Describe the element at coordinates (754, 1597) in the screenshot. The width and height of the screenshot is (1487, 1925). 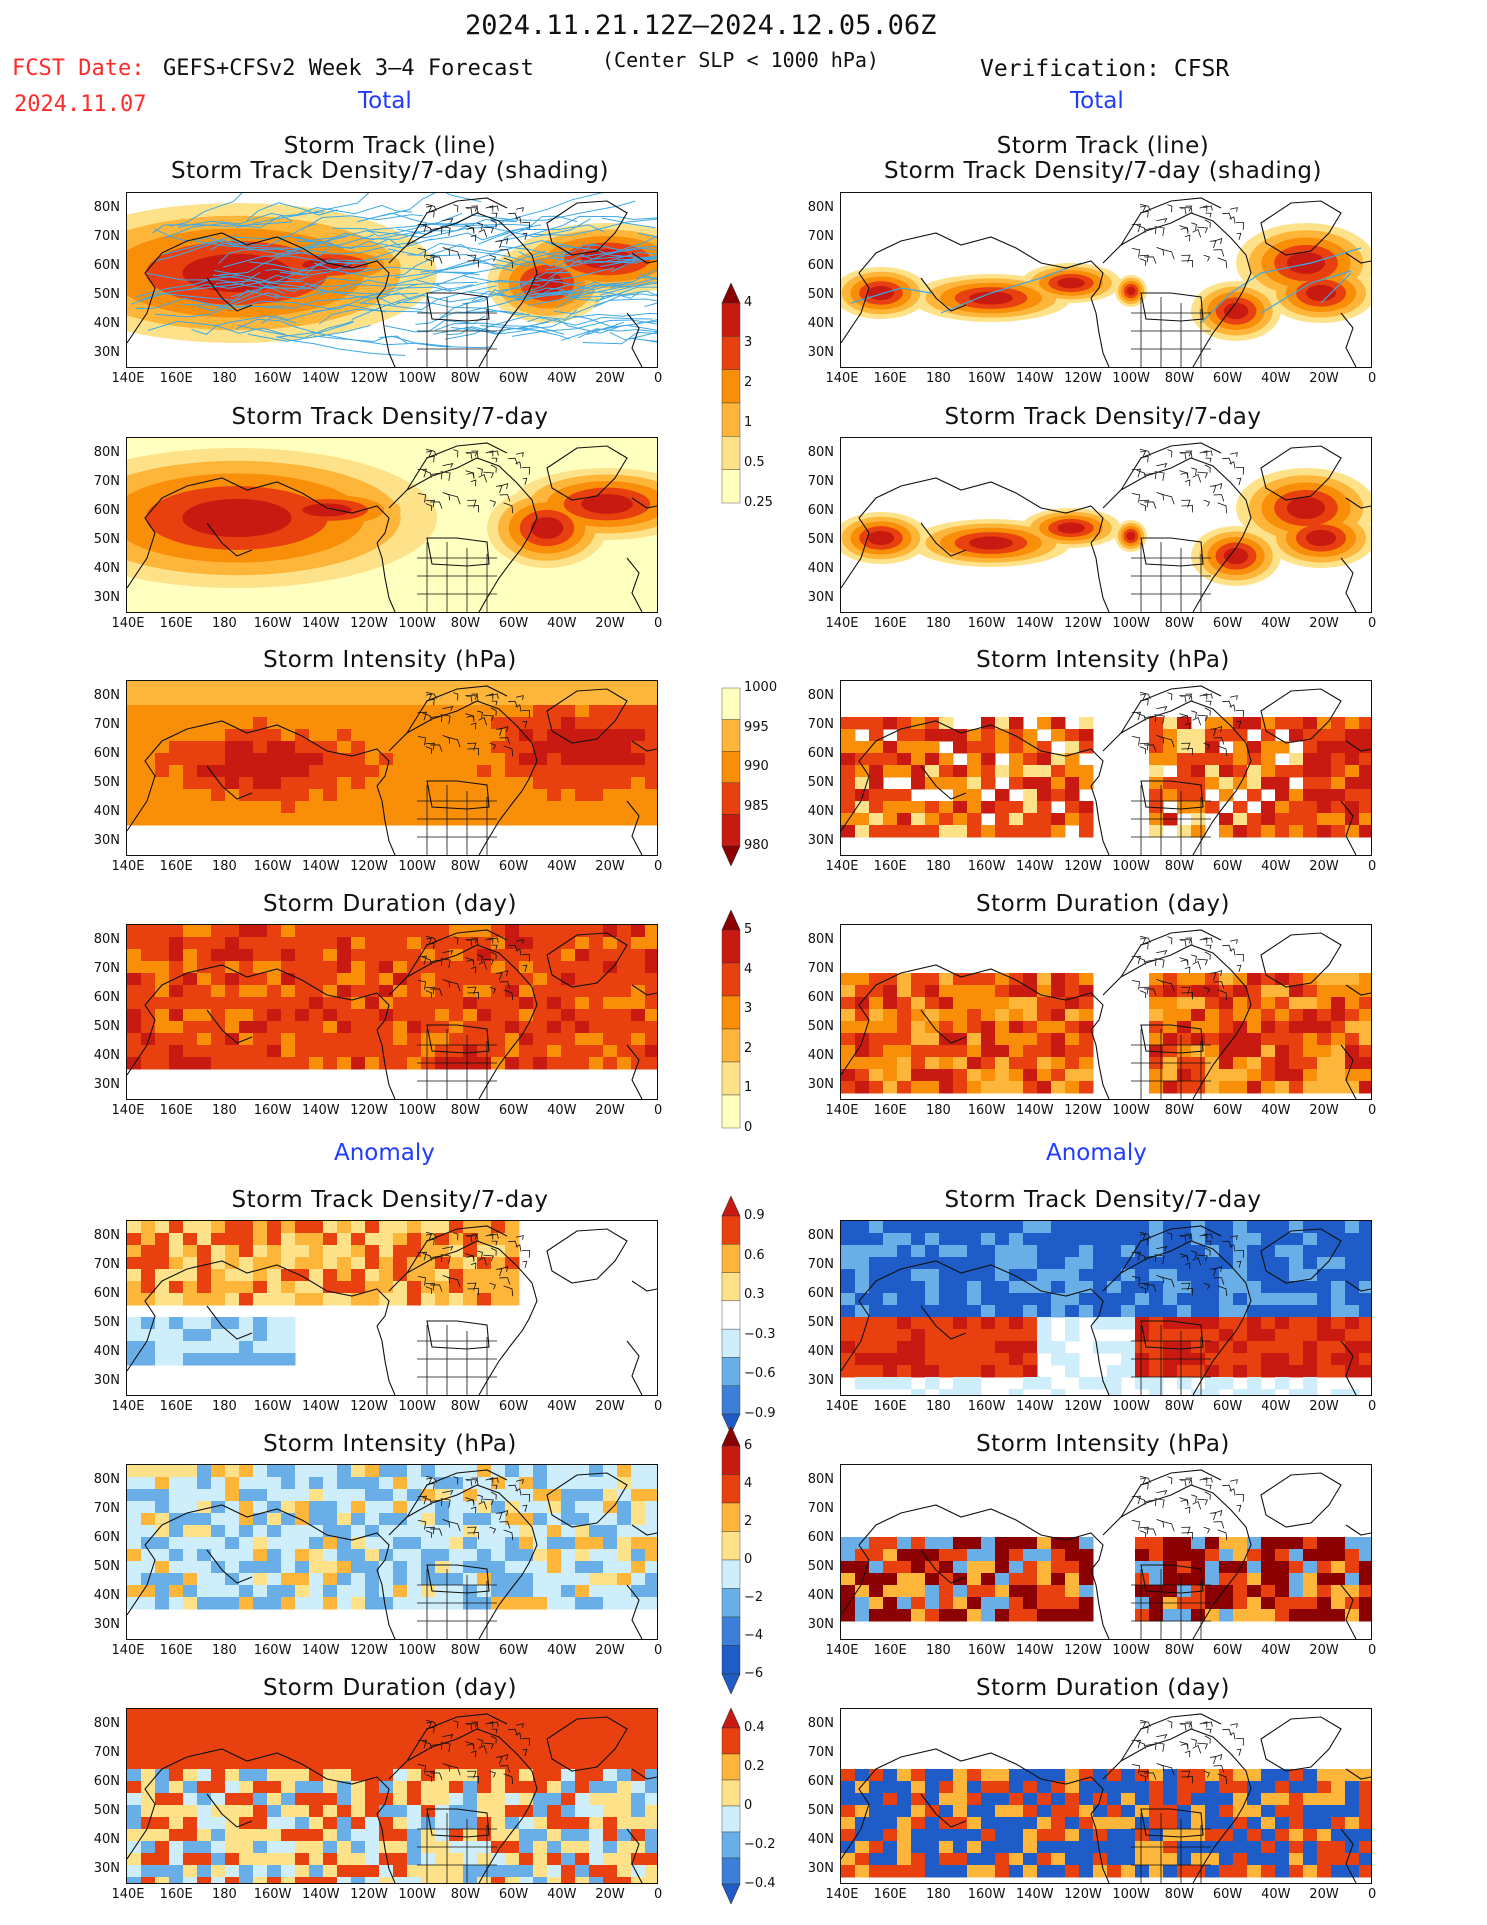
I see `colorbar-intensity-anom-label: −2` at that location.